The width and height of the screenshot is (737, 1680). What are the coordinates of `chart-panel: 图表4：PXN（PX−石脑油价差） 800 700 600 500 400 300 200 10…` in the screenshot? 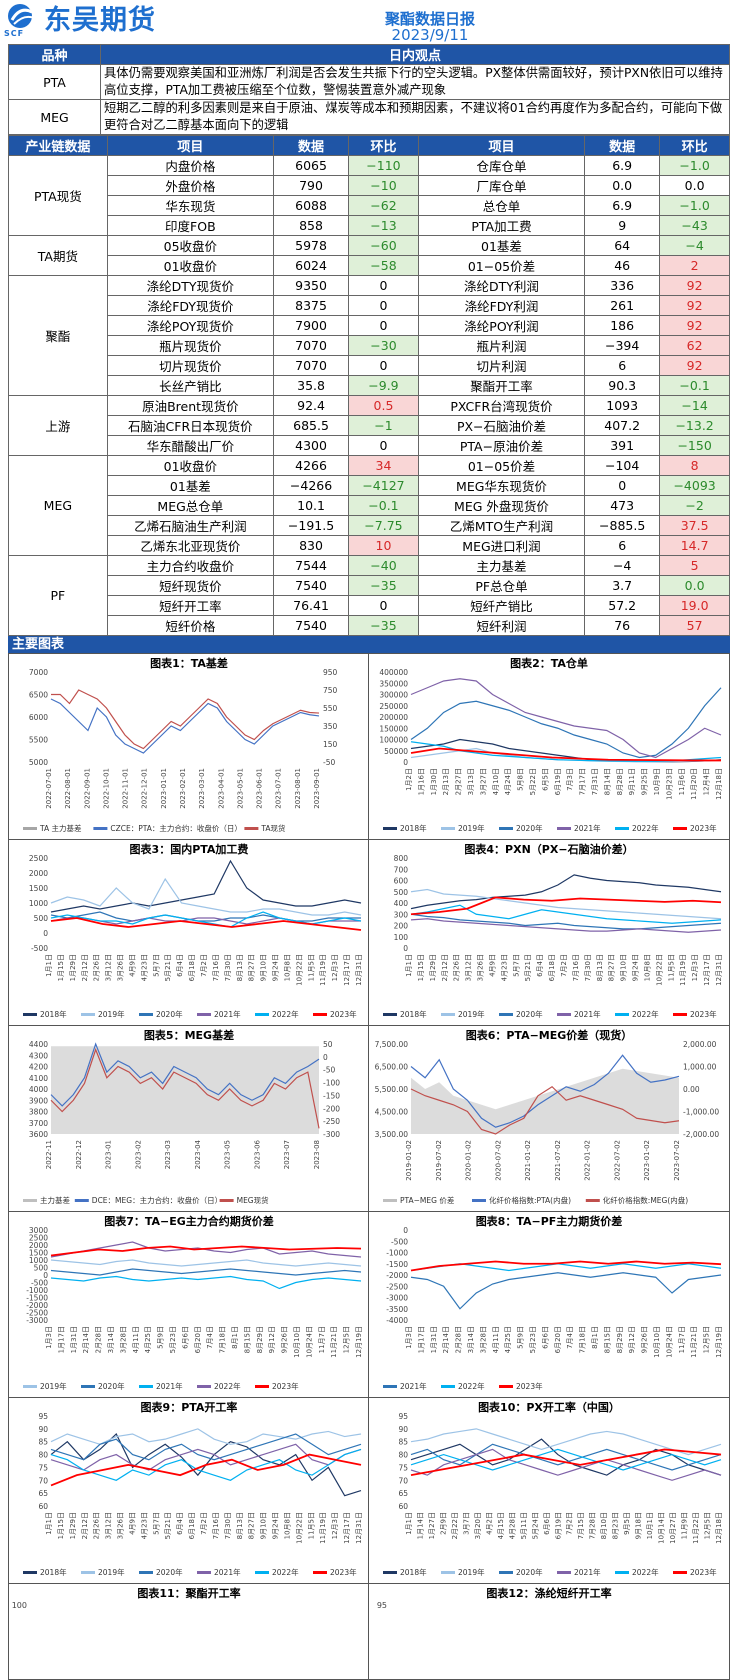 It's located at (549, 933).